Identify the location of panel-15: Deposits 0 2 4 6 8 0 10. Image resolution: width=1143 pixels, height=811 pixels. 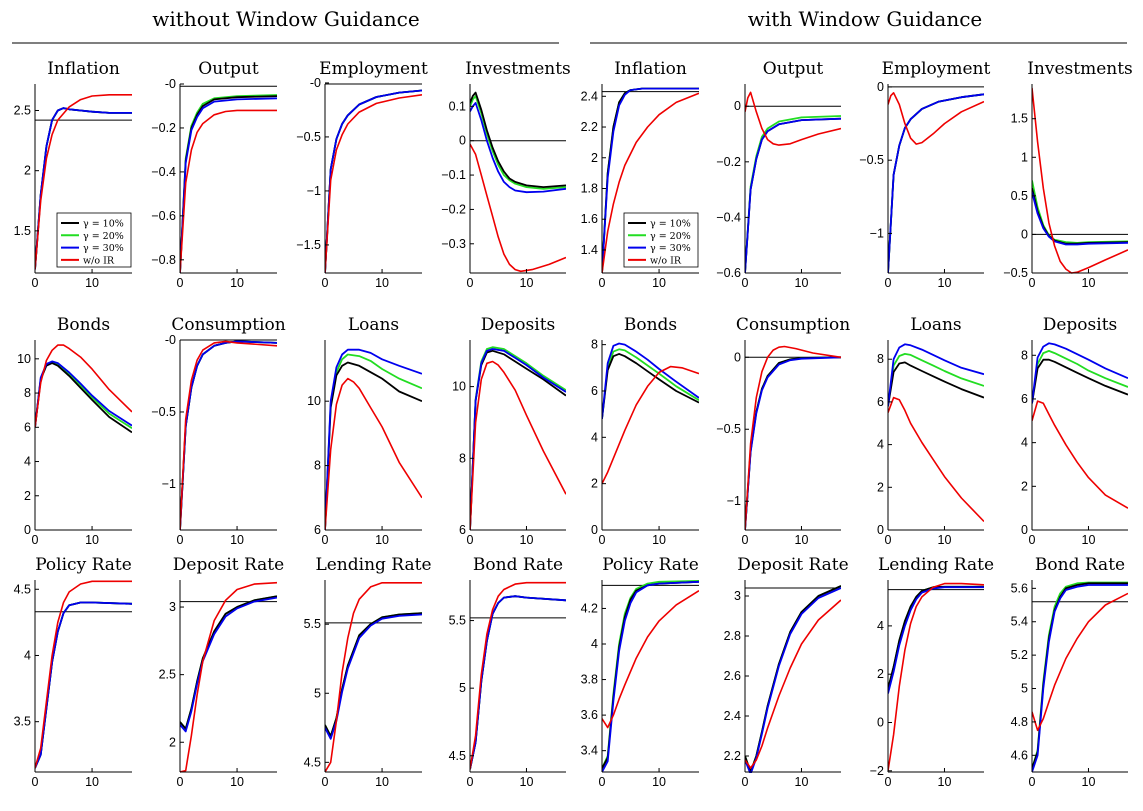
(1074, 431).